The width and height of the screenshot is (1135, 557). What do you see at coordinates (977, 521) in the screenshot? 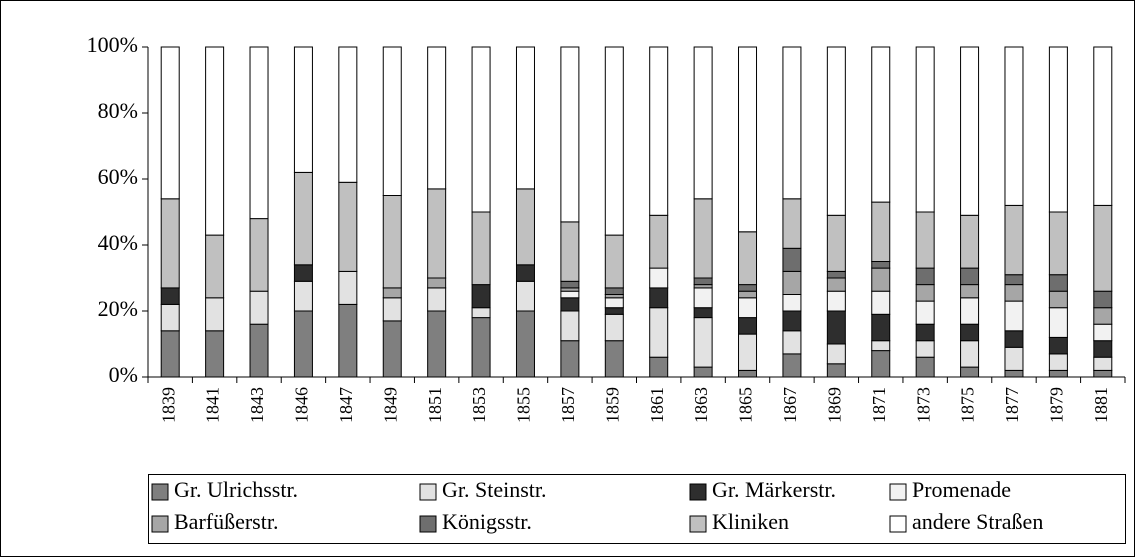
I see `legend-label: andere Straßen` at bounding box center [977, 521].